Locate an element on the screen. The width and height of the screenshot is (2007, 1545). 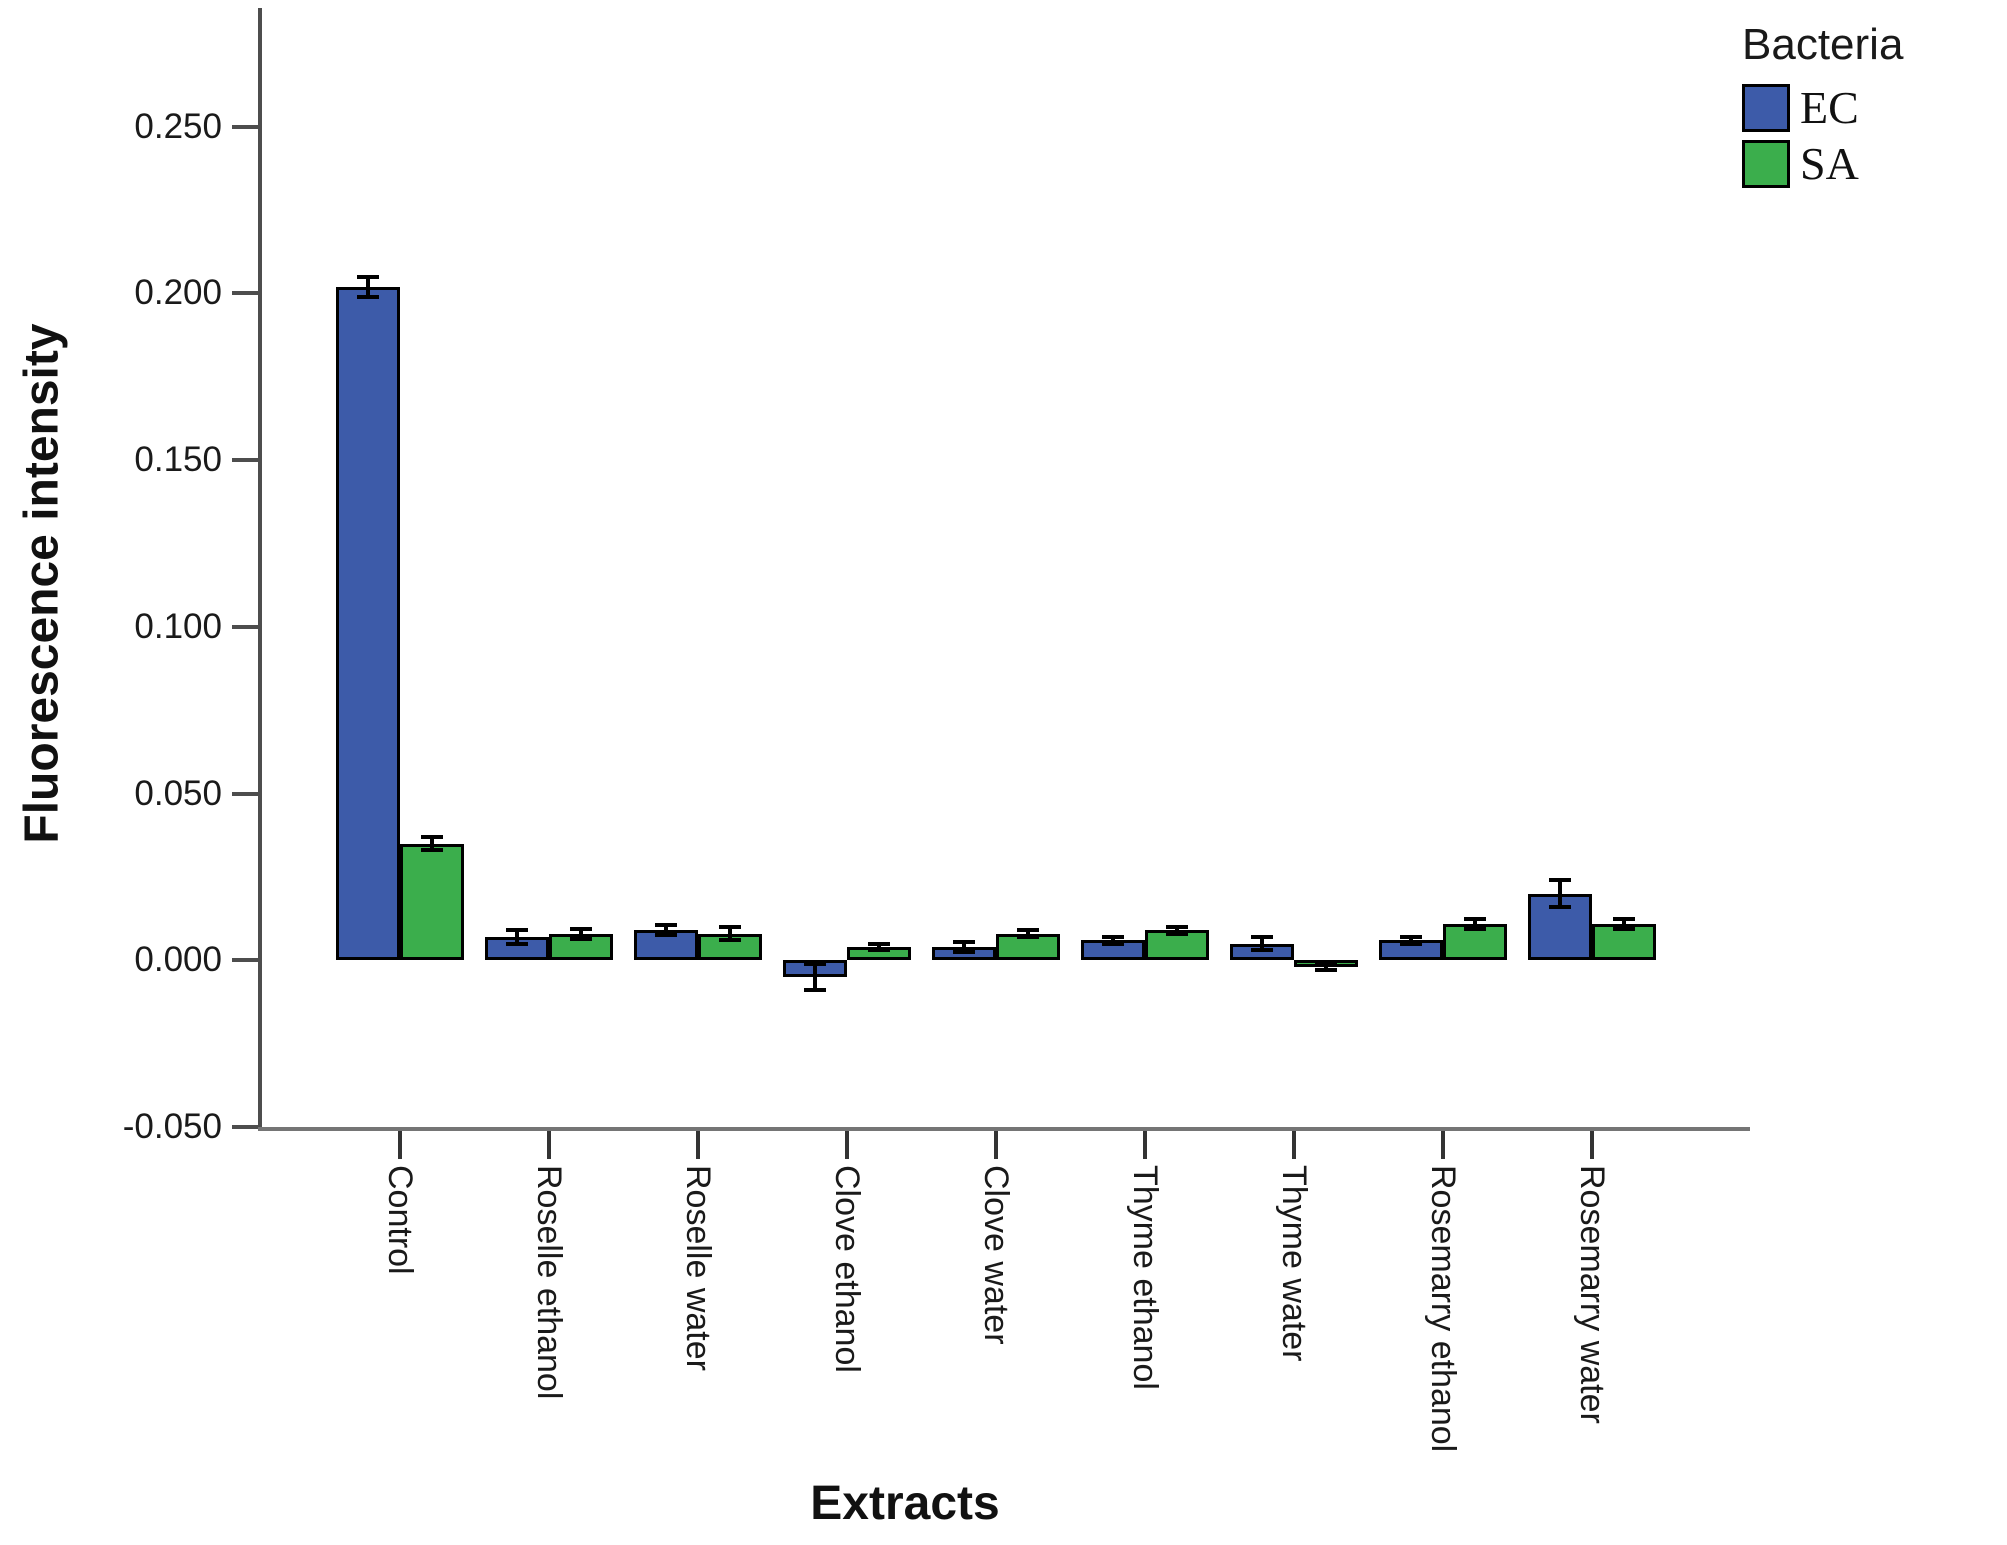
legend-swatch-sa-icon is located at coordinates (1766, 164).